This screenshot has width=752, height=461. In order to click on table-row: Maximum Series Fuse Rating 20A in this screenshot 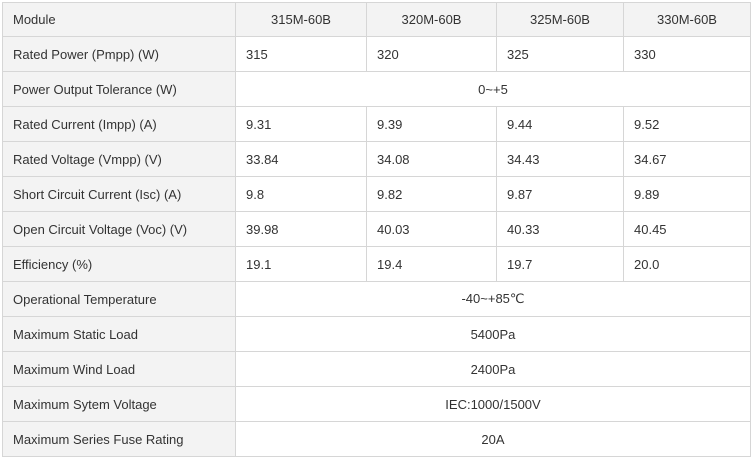, I will do `click(376, 439)`.